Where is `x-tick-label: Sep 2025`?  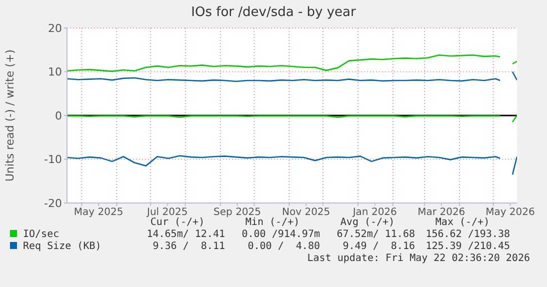
x-tick-label: Sep 2025 is located at coordinates (238, 212).